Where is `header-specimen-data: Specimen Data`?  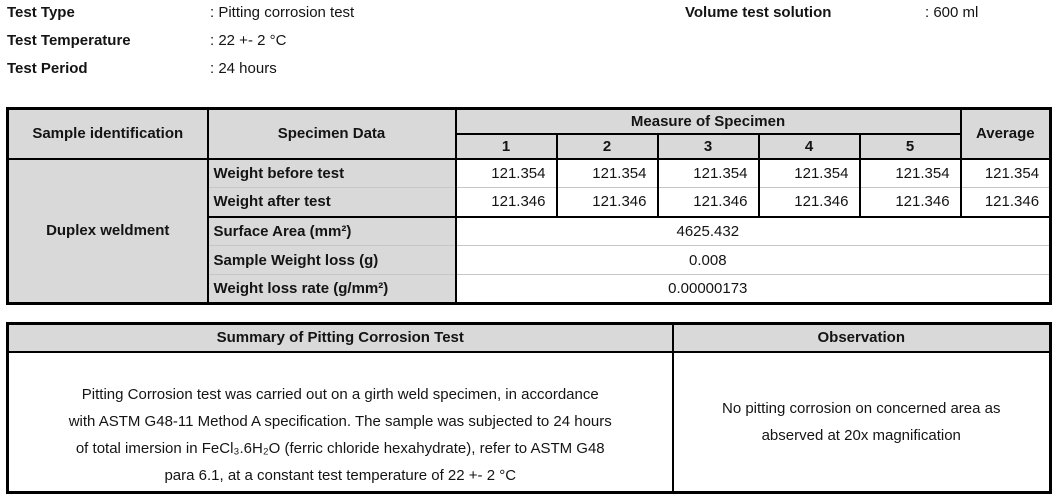
header-specimen-data: Specimen Data is located at coordinates (332, 133).